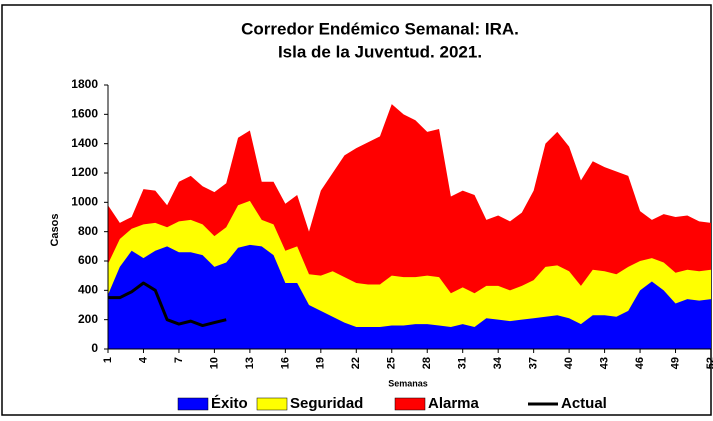  What do you see at coordinates (392, 363) in the screenshot?
I see `x-tick-label: 25` at bounding box center [392, 363].